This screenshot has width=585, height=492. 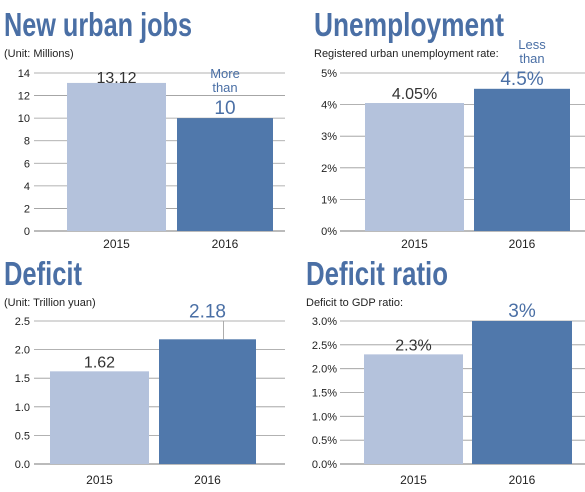 I want to click on data-label: 13.12, so click(x=116, y=78).